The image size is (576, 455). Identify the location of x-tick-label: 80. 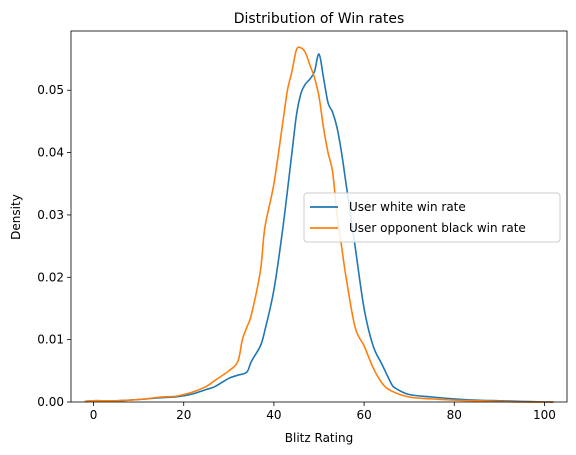
(454, 415).